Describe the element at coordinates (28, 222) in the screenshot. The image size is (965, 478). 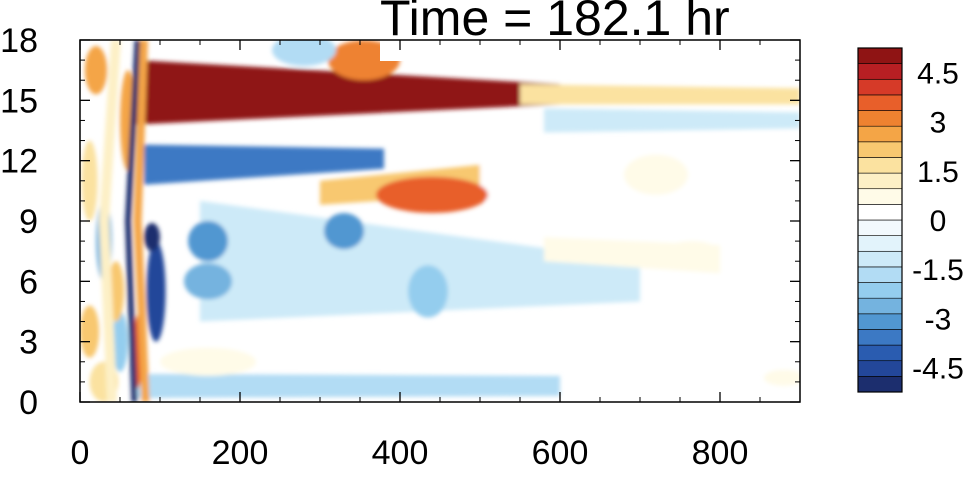
I see `y-tick-label: 9` at that location.